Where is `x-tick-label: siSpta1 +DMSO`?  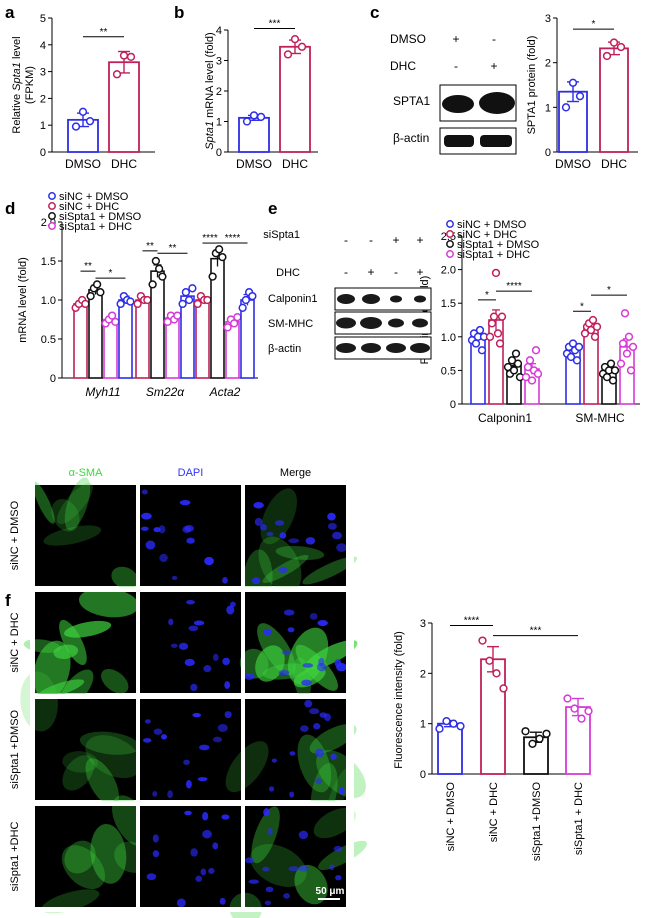 x-tick-label: siSpta1 +DMSO is located at coordinates (537, 822).